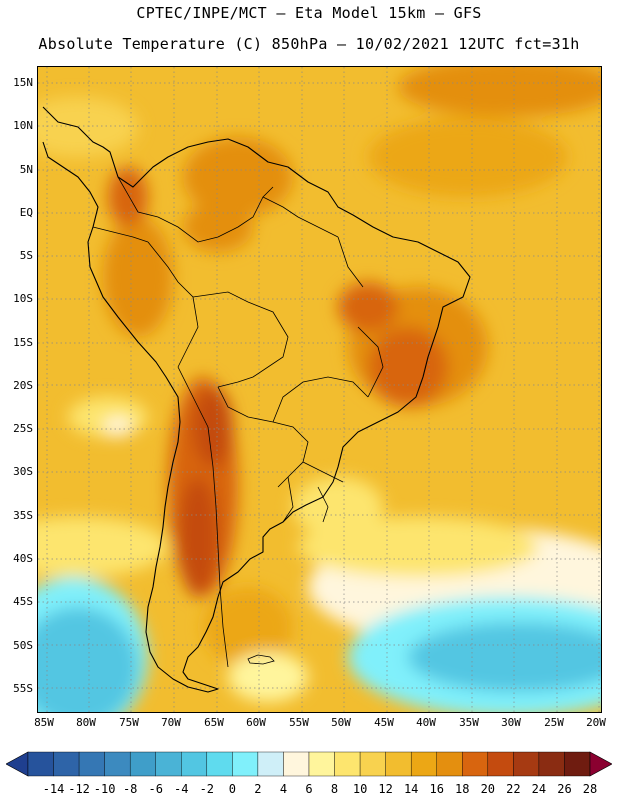 This screenshot has width=618, height=800. What do you see at coordinates (23, 515) in the screenshot?
I see `lat-label-35s: 35S` at bounding box center [23, 515].